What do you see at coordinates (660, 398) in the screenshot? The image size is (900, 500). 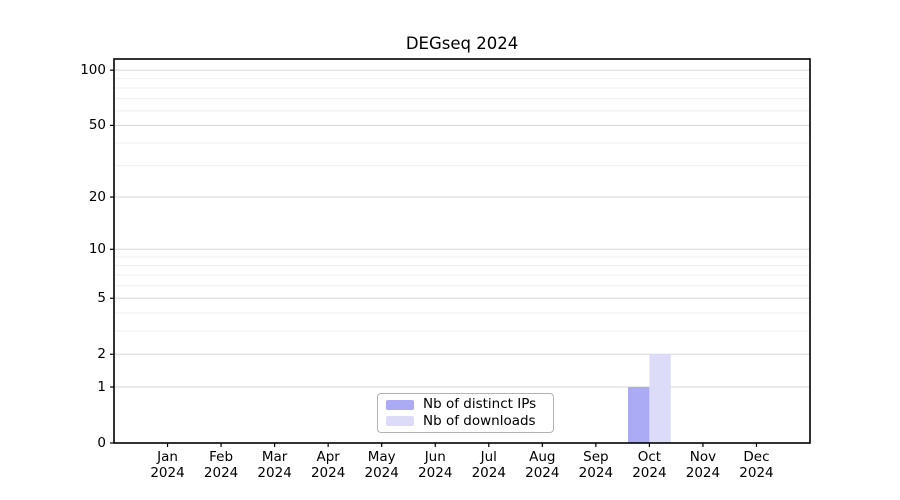 I see `bar-downloads` at bounding box center [660, 398].